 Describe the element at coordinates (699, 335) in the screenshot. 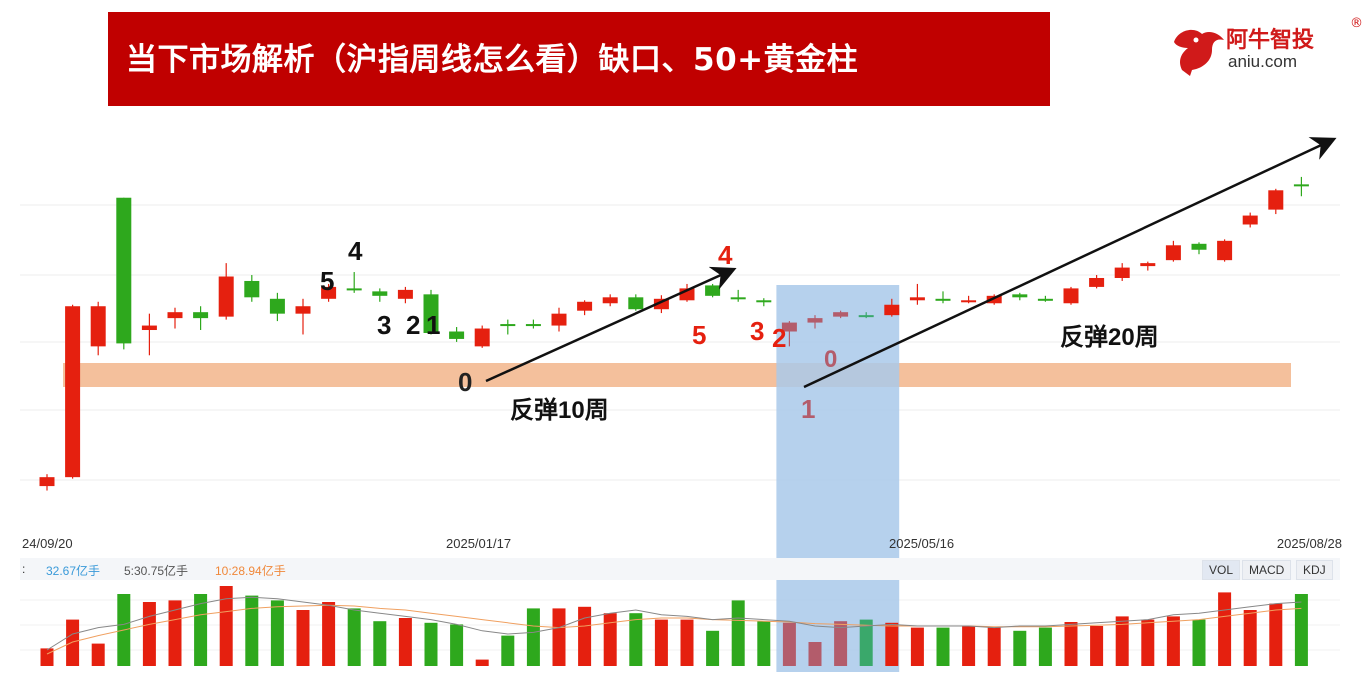

I see `count-label-5-red: 5` at that location.